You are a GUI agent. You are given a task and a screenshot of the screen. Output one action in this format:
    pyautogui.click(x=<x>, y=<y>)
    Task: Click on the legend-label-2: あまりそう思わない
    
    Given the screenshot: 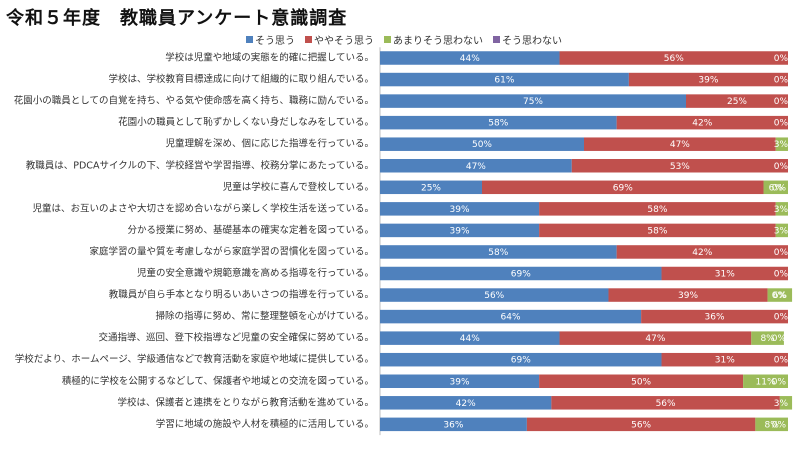 What is the action you would take?
    pyautogui.click(x=438, y=41)
    